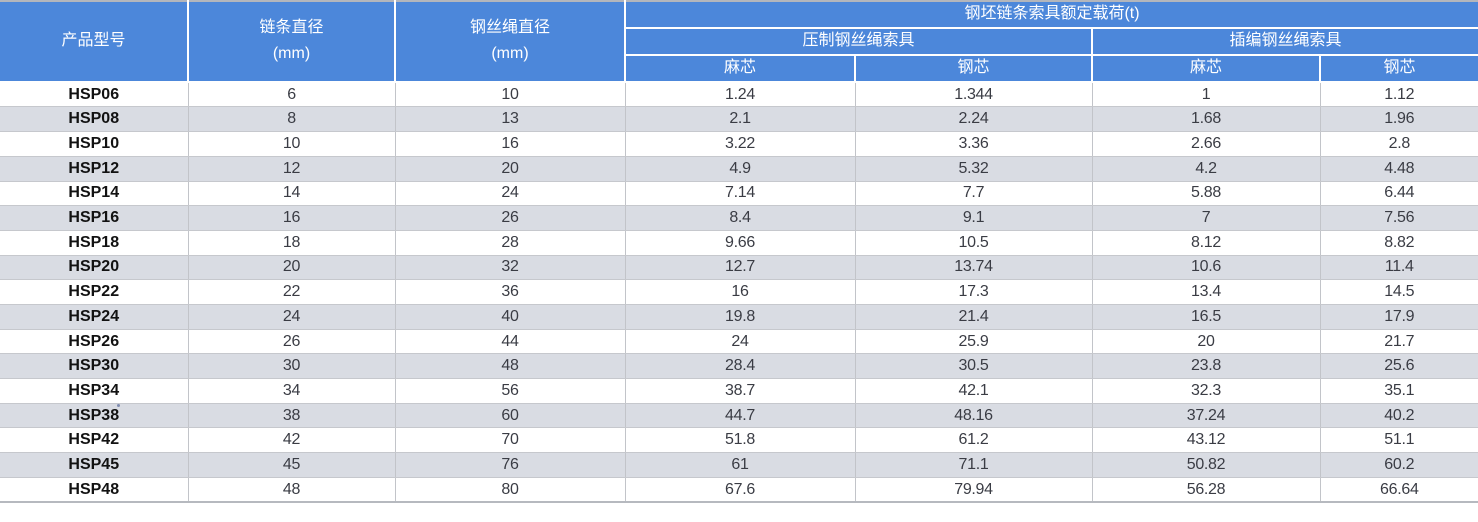 This screenshot has height=522, width=1478. What do you see at coordinates (291, 391) in the screenshot?
I see `cell-chain: 34` at bounding box center [291, 391].